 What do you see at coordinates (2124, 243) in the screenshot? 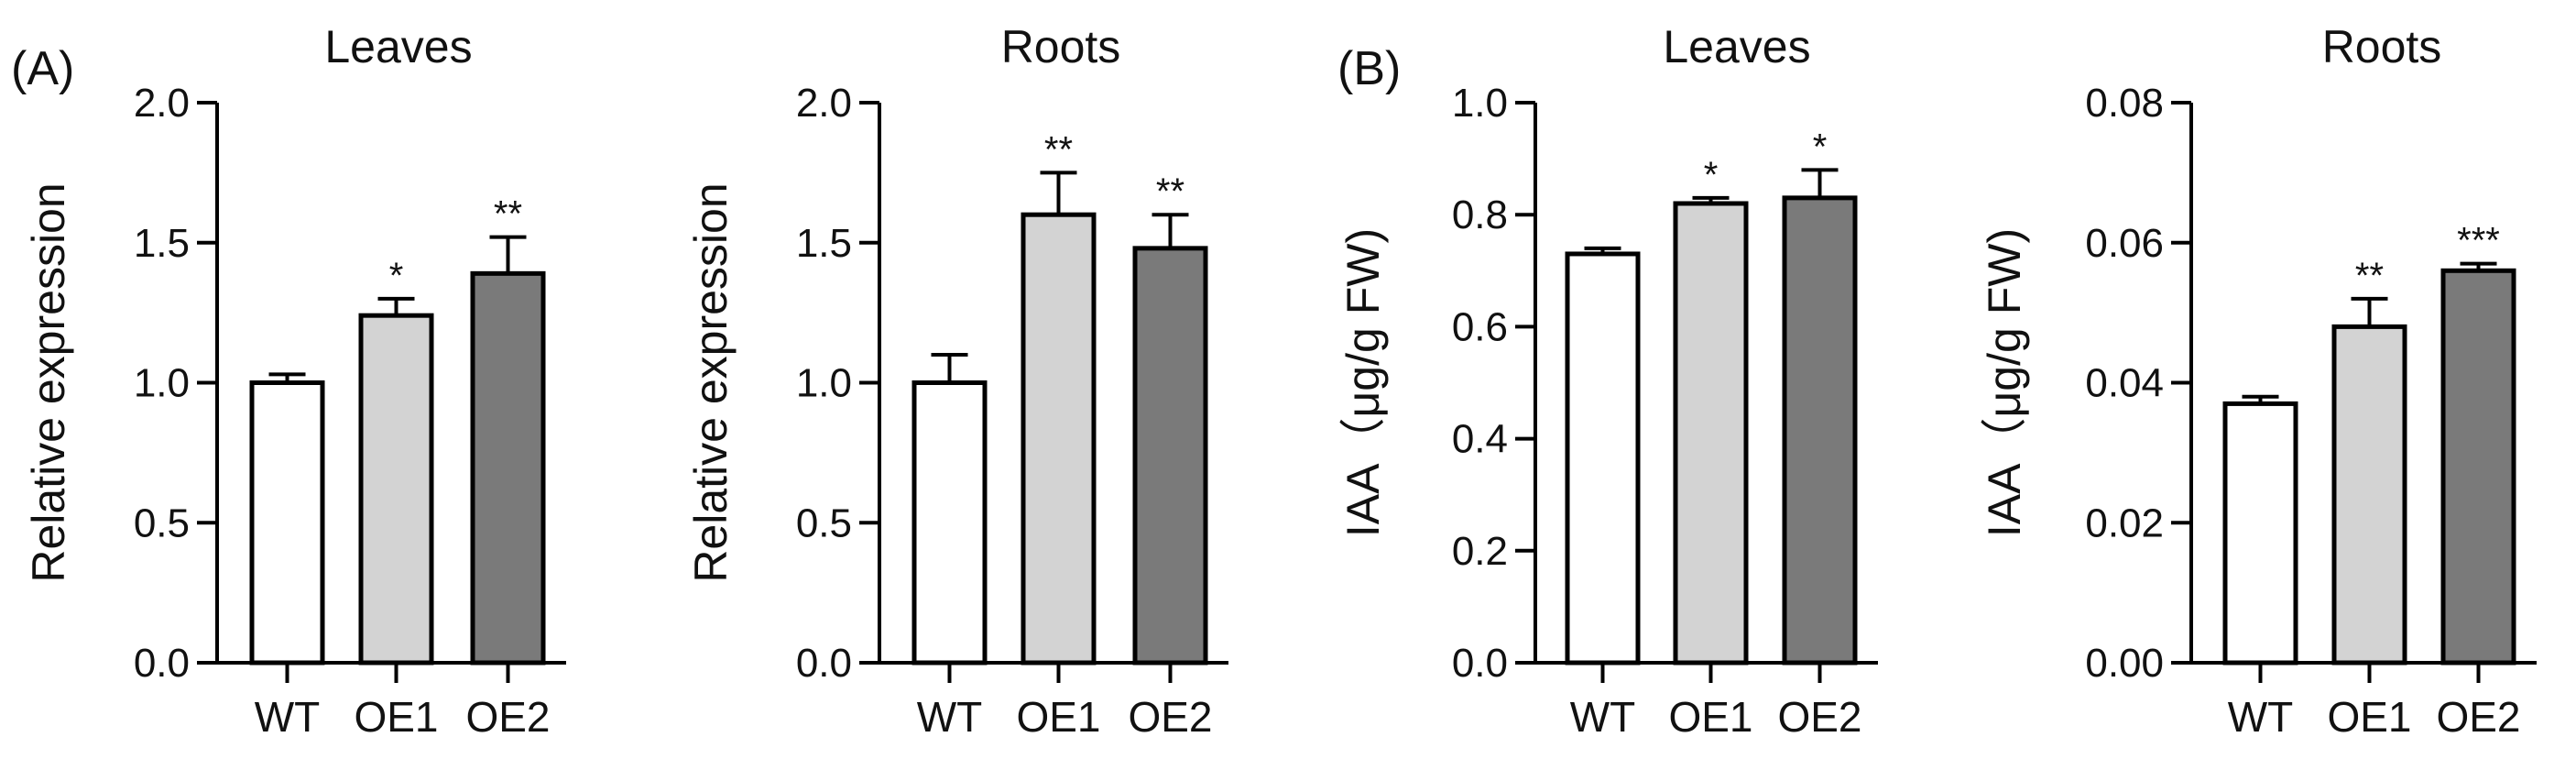
I see `y-tick-label: 0.06` at bounding box center [2124, 243].